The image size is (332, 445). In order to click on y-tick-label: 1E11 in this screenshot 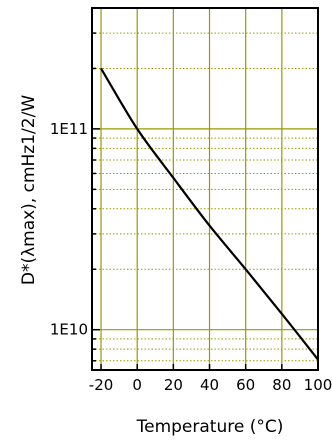, I will do `click(69, 129)`.